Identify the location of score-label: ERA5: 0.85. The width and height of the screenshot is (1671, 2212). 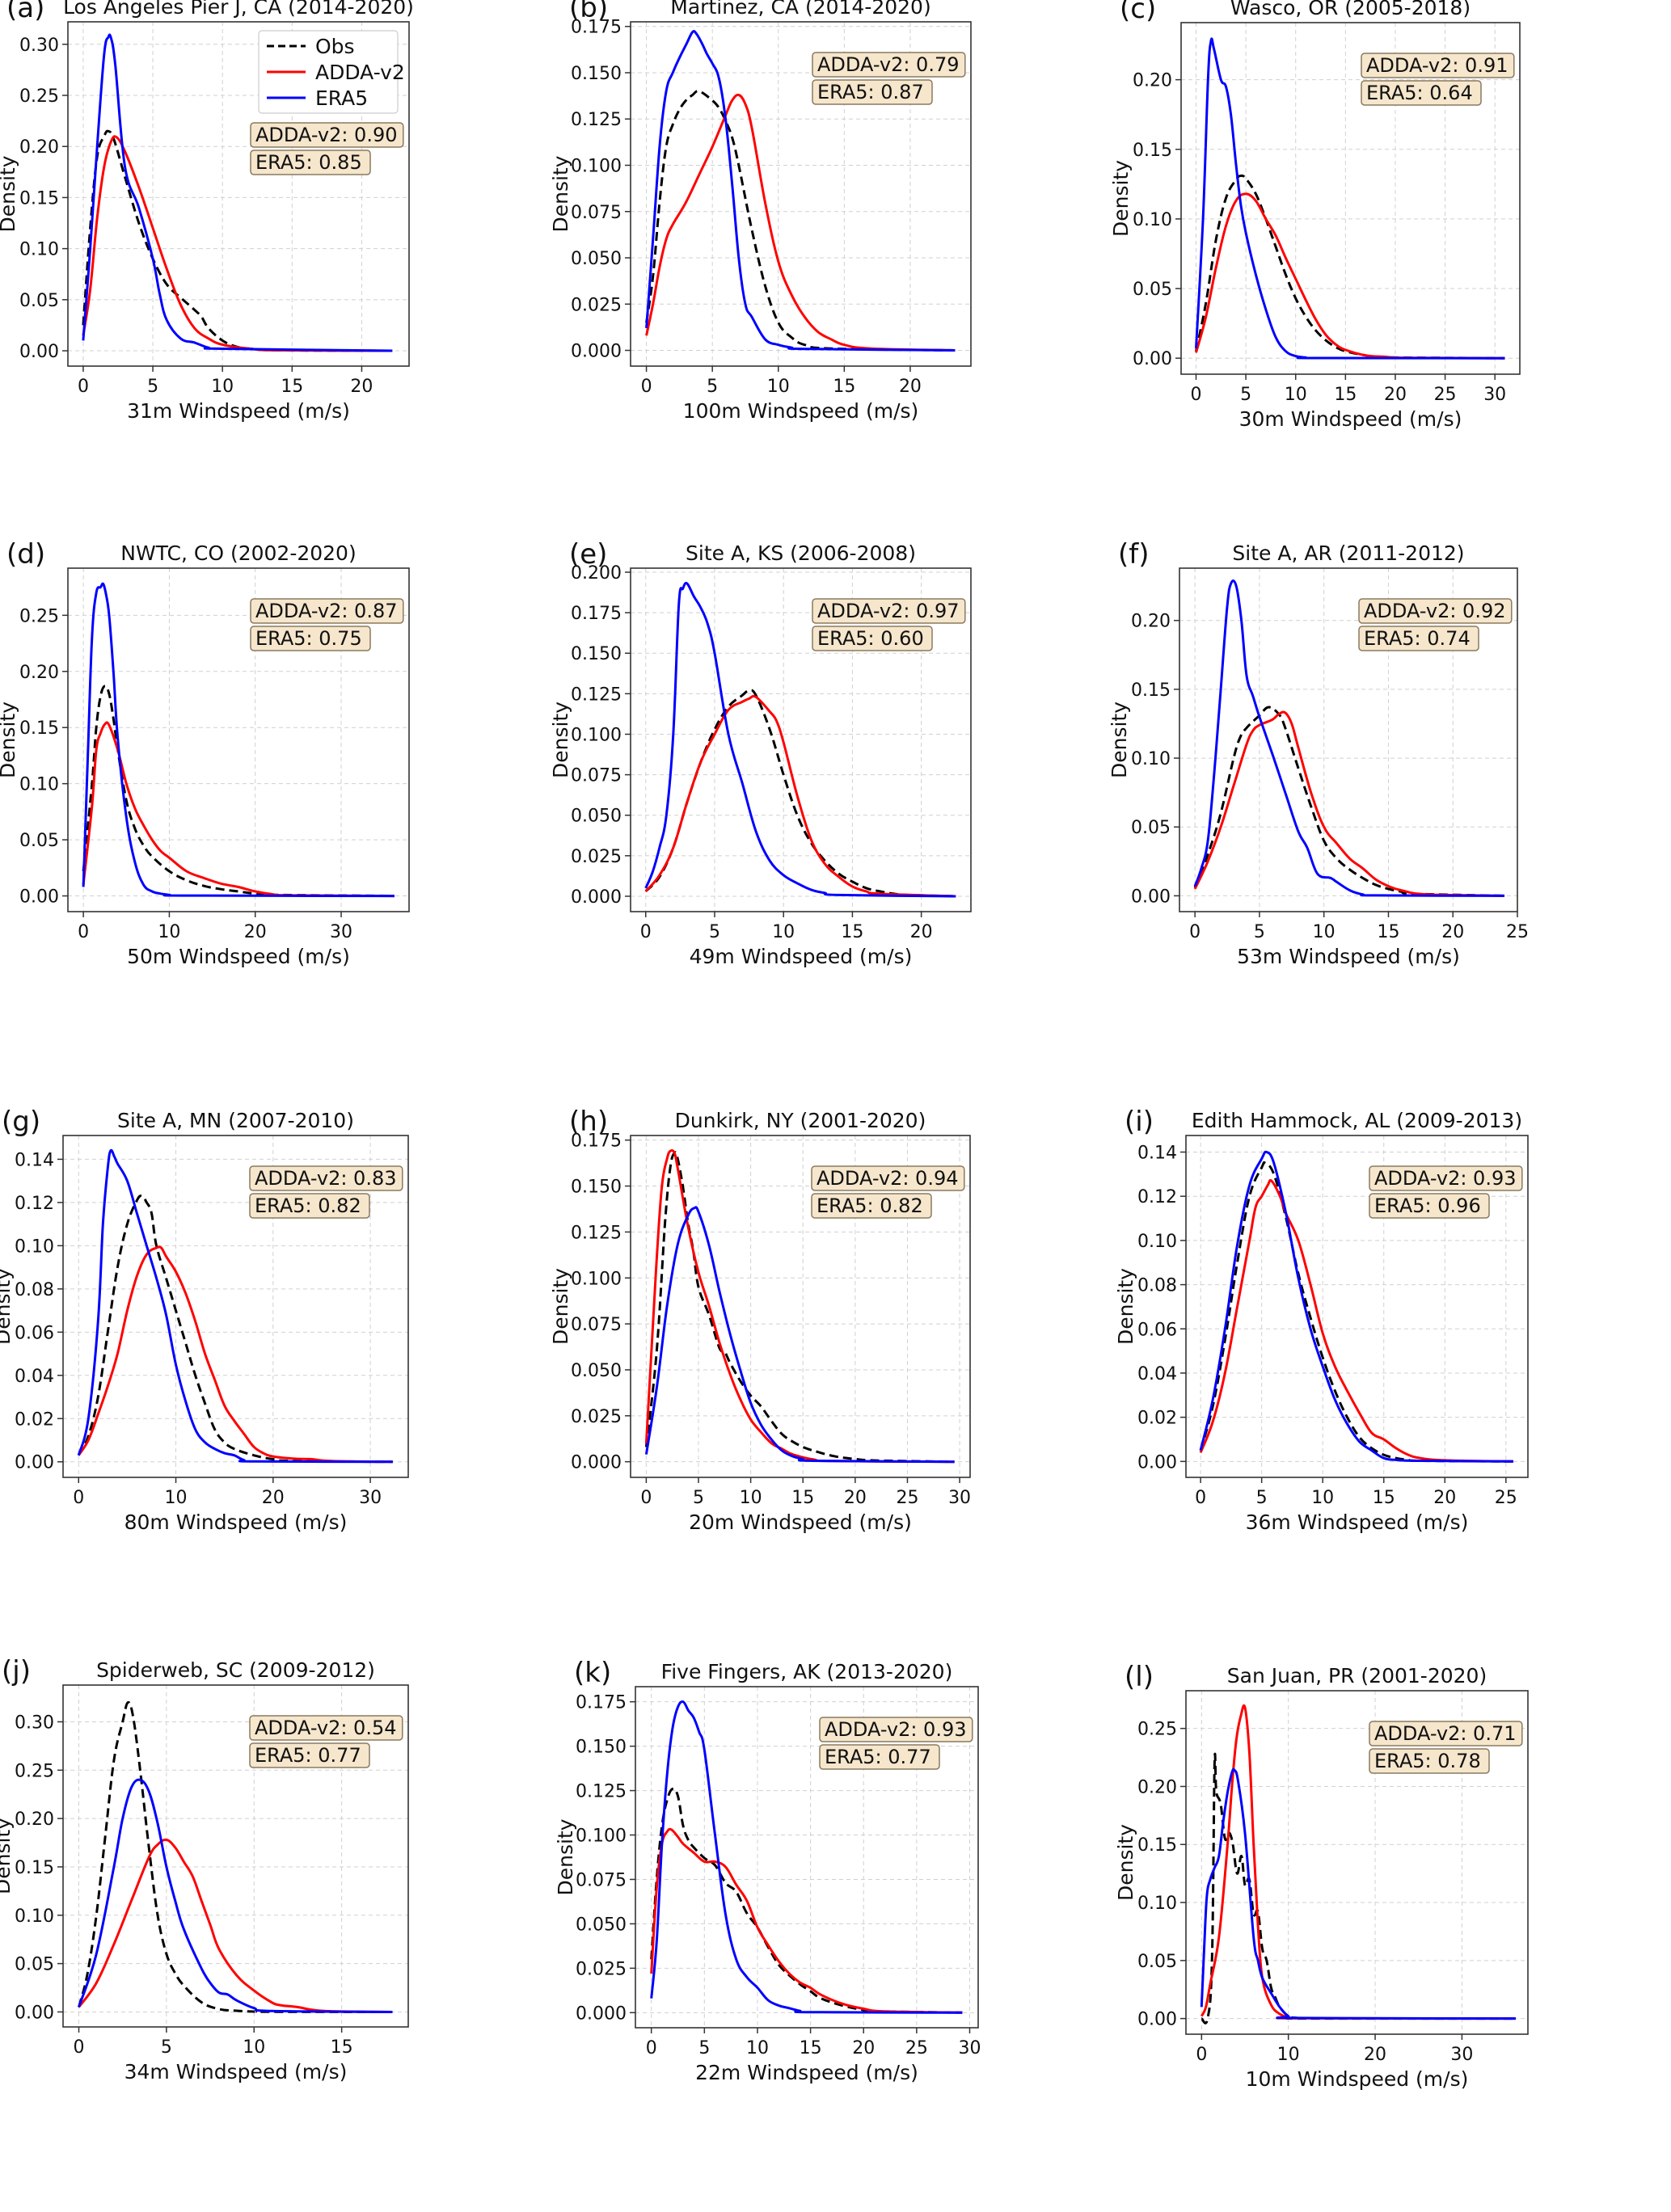
(308, 162).